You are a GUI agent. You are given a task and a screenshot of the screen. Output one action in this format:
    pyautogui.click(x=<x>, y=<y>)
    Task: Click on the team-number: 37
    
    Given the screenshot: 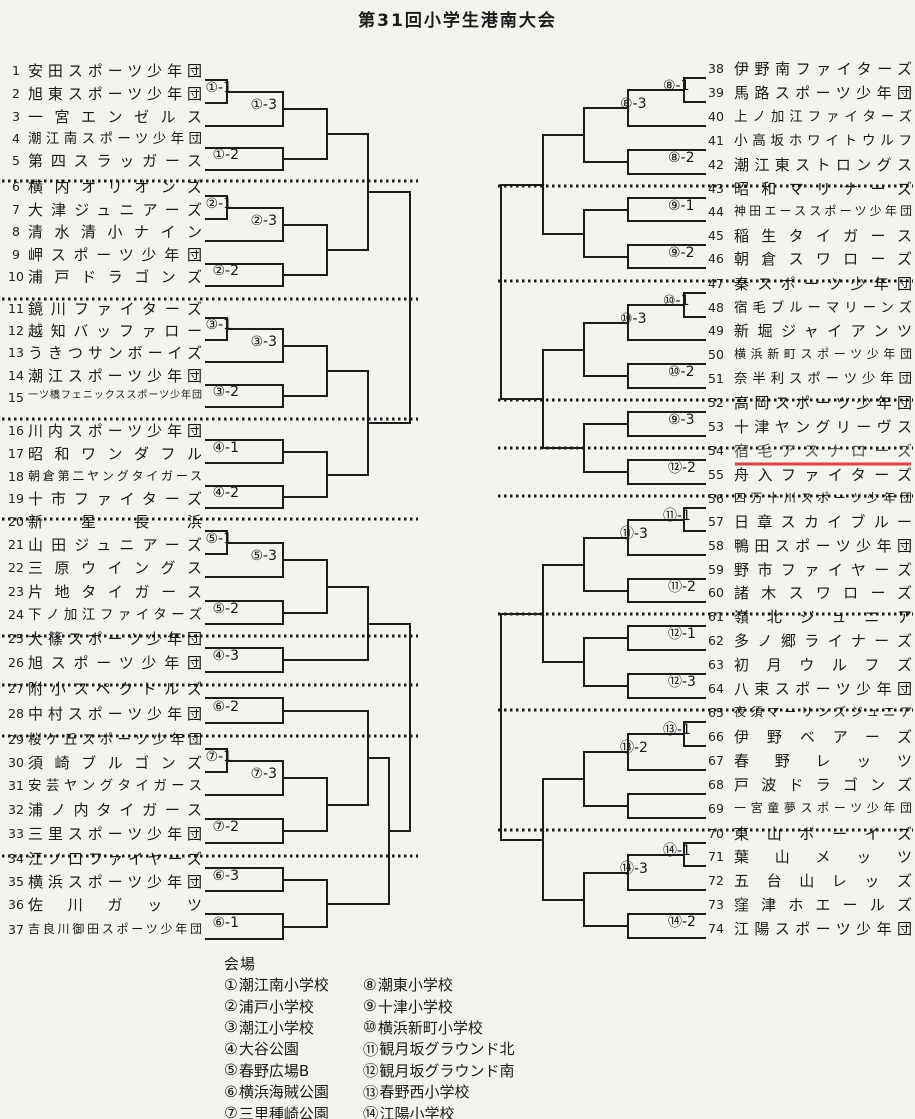 What is the action you would take?
    pyautogui.click(x=16, y=929)
    